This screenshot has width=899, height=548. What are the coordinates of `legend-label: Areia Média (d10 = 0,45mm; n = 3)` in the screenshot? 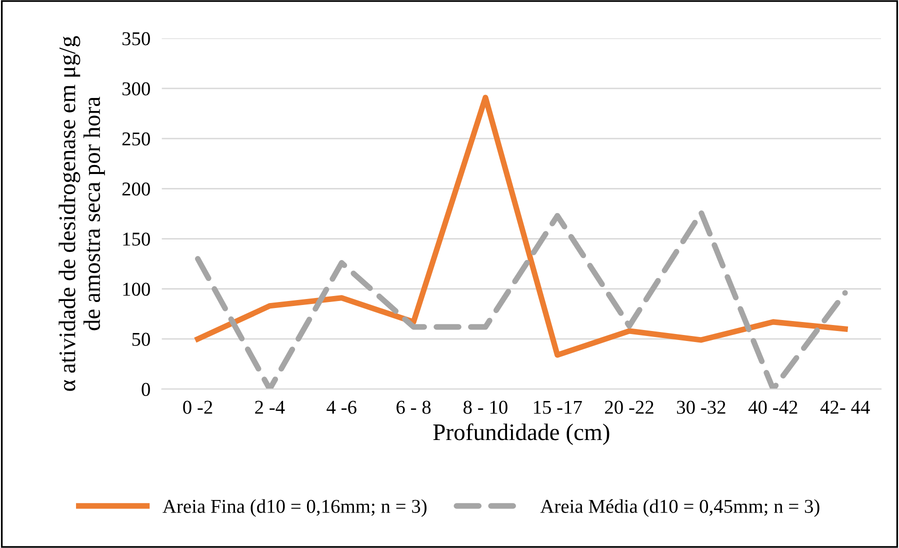 It's located at (680, 508).